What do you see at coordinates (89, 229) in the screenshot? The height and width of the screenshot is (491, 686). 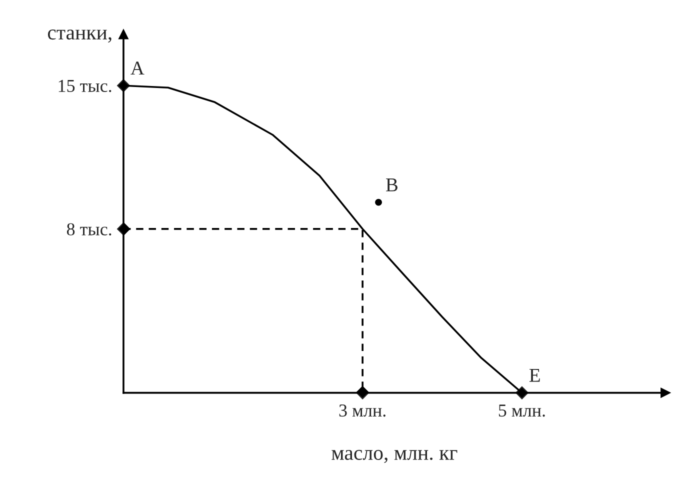 I see `y-tick-label: 8 тыс.` at bounding box center [89, 229].